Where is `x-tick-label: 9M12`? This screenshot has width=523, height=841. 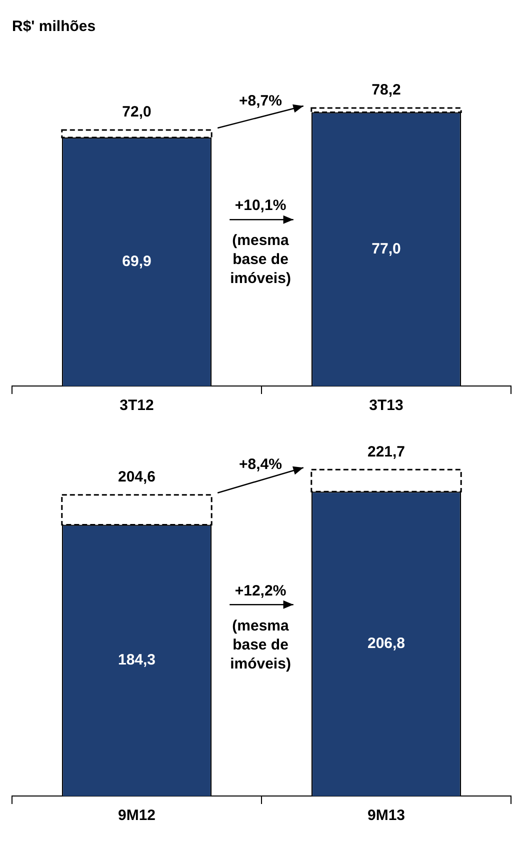 x-tick-label: 9M12 is located at coordinates (137, 815).